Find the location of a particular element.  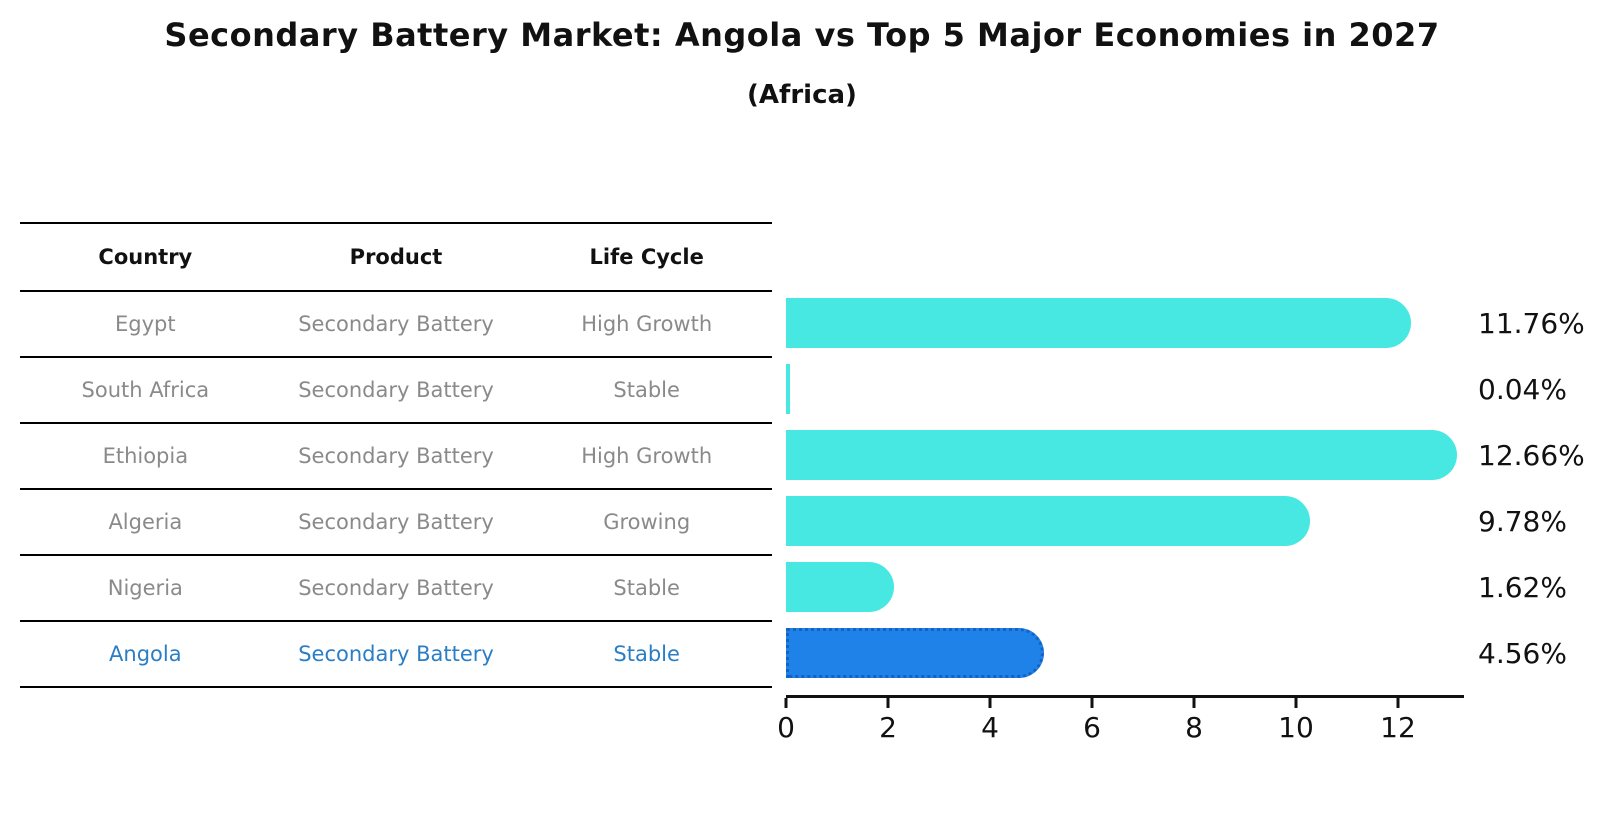

table-row: Egypt Secondary Battery High Growth is located at coordinates (396, 325).